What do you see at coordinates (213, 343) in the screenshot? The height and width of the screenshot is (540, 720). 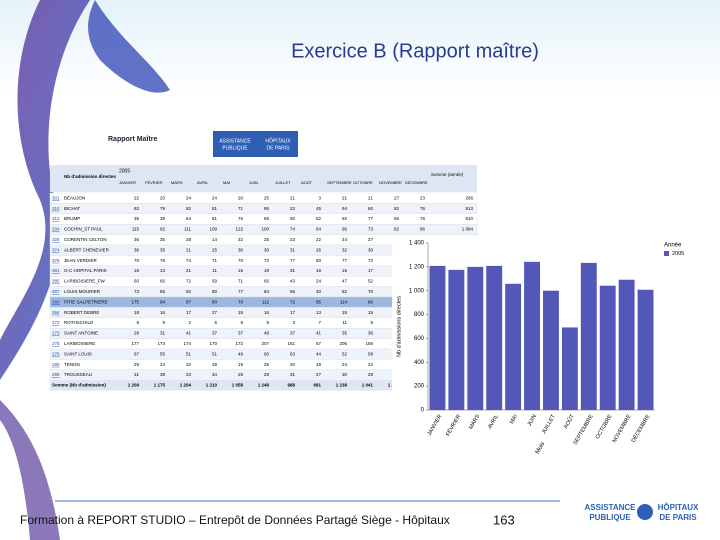 I see `cell: 170` at bounding box center [213, 343].